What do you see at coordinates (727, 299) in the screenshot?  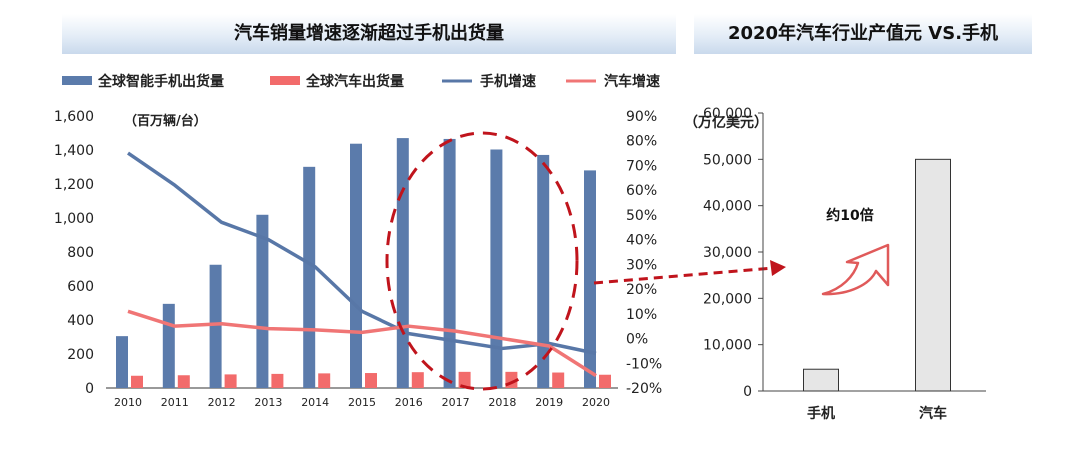 I see `right-chart-y-tick-label: 20,000` at bounding box center [727, 299].